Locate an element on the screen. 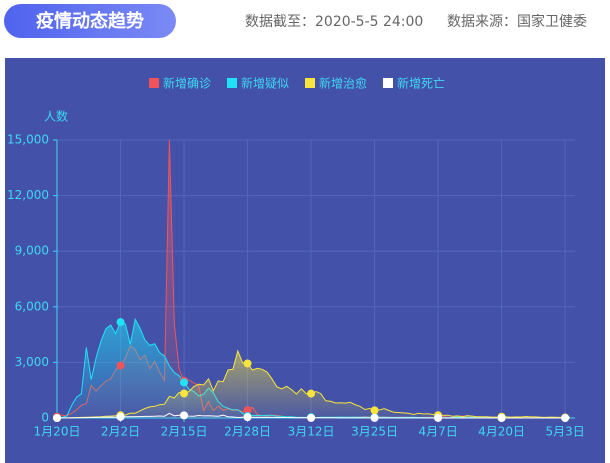  legend-label: 新增死亡 is located at coordinates (421, 83).